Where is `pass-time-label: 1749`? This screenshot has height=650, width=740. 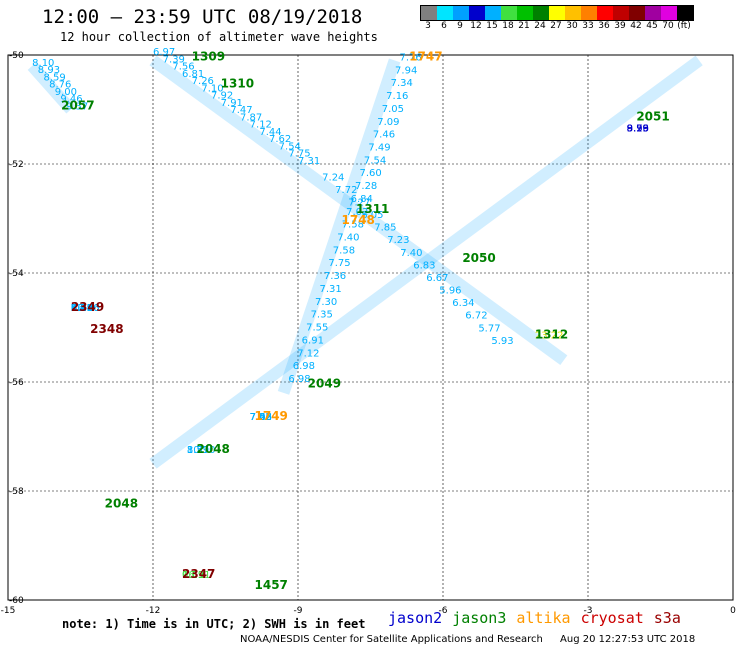
pass-time-label: 1749 is located at coordinates (271, 416).